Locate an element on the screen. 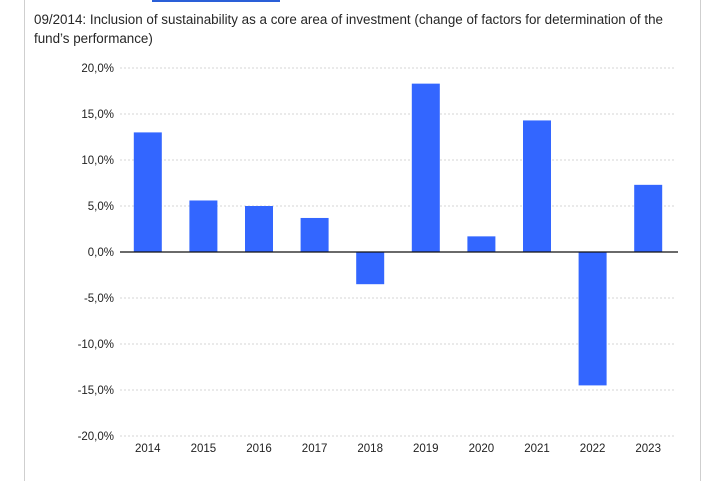 The width and height of the screenshot is (701, 481). x-tick-label-2019: 2019 is located at coordinates (426, 449).